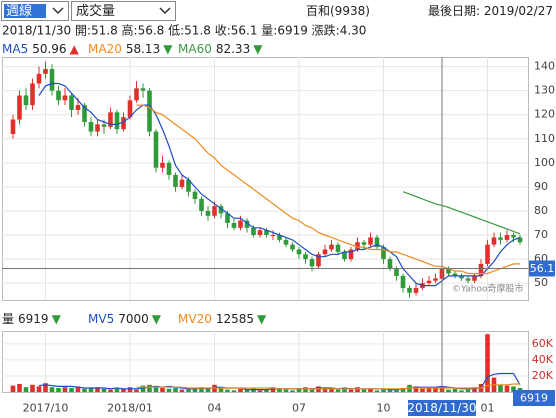  I want to click on legend-name: MA60, so click(195, 49).